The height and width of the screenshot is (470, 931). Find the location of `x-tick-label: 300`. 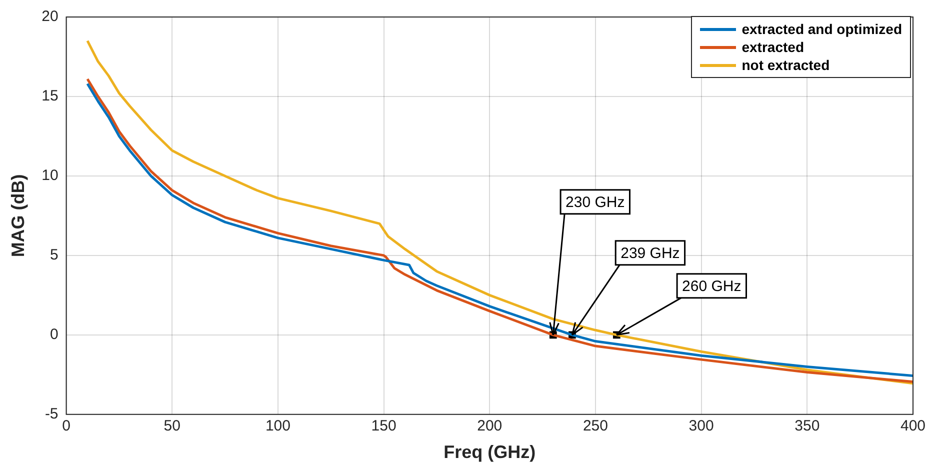

x-tick-label: 300 is located at coordinates (701, 426).